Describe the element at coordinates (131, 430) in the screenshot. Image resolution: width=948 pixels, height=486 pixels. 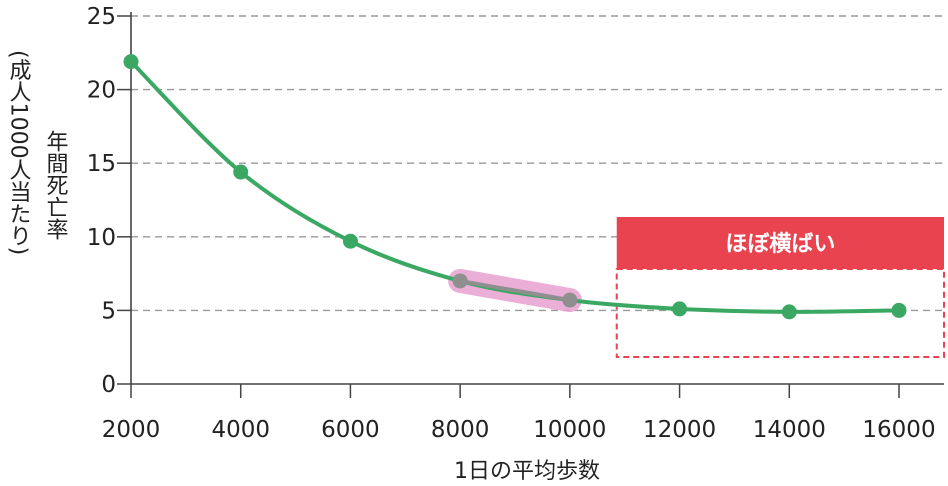
I see `x-tick-label: 2000` at that location.